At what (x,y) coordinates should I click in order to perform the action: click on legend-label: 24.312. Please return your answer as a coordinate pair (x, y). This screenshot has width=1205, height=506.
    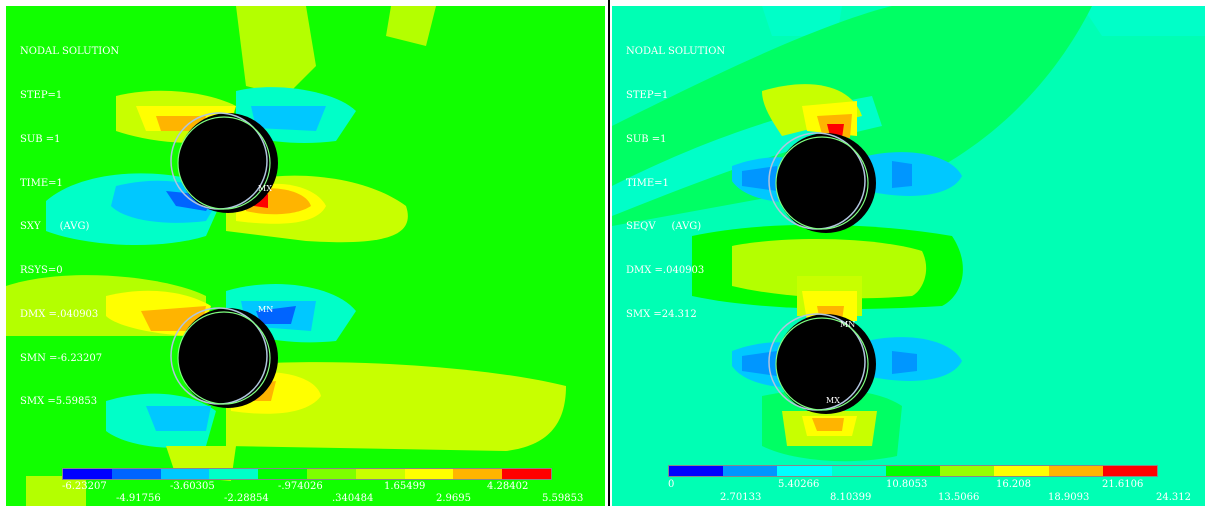
    Looking at the image, I should click on (1173, 497).